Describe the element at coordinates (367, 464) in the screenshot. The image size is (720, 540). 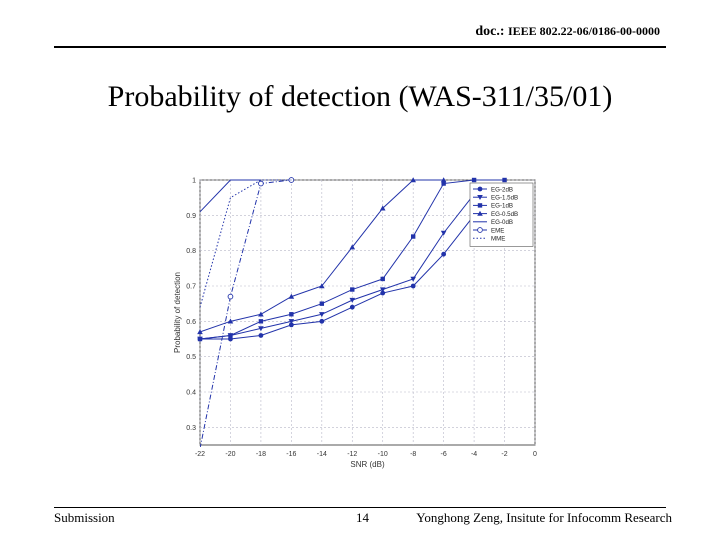
I see `x-axis-label: SNR (dB)` at that location.